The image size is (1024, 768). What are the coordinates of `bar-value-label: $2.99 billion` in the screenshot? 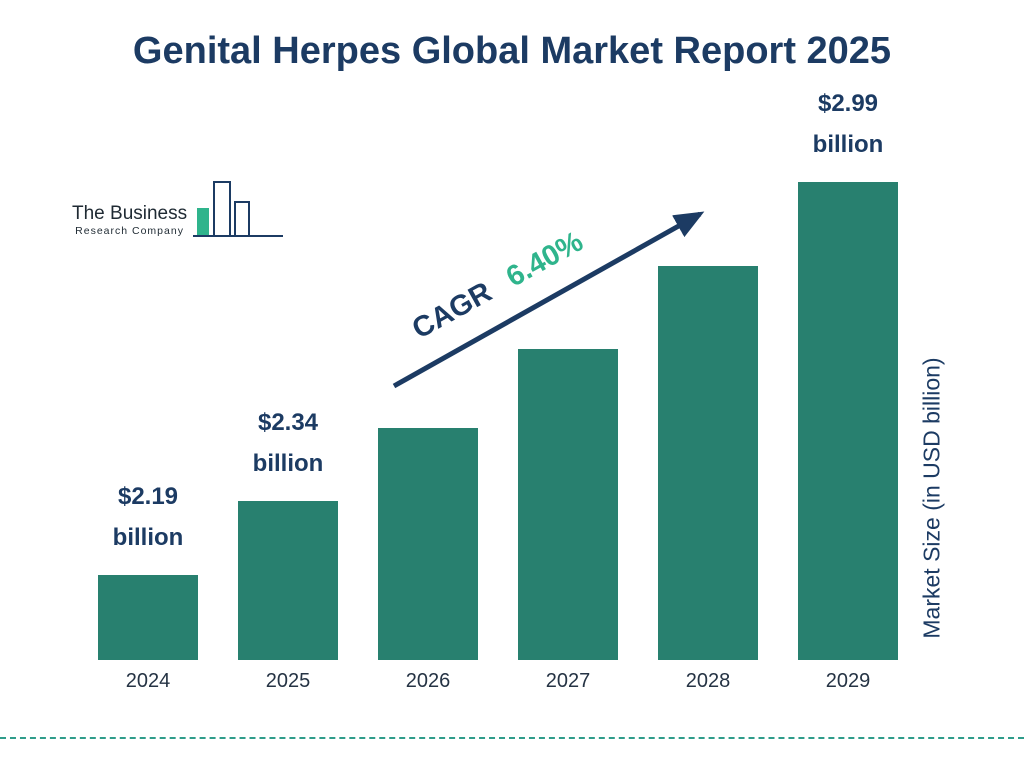 It's located at (848, 124).